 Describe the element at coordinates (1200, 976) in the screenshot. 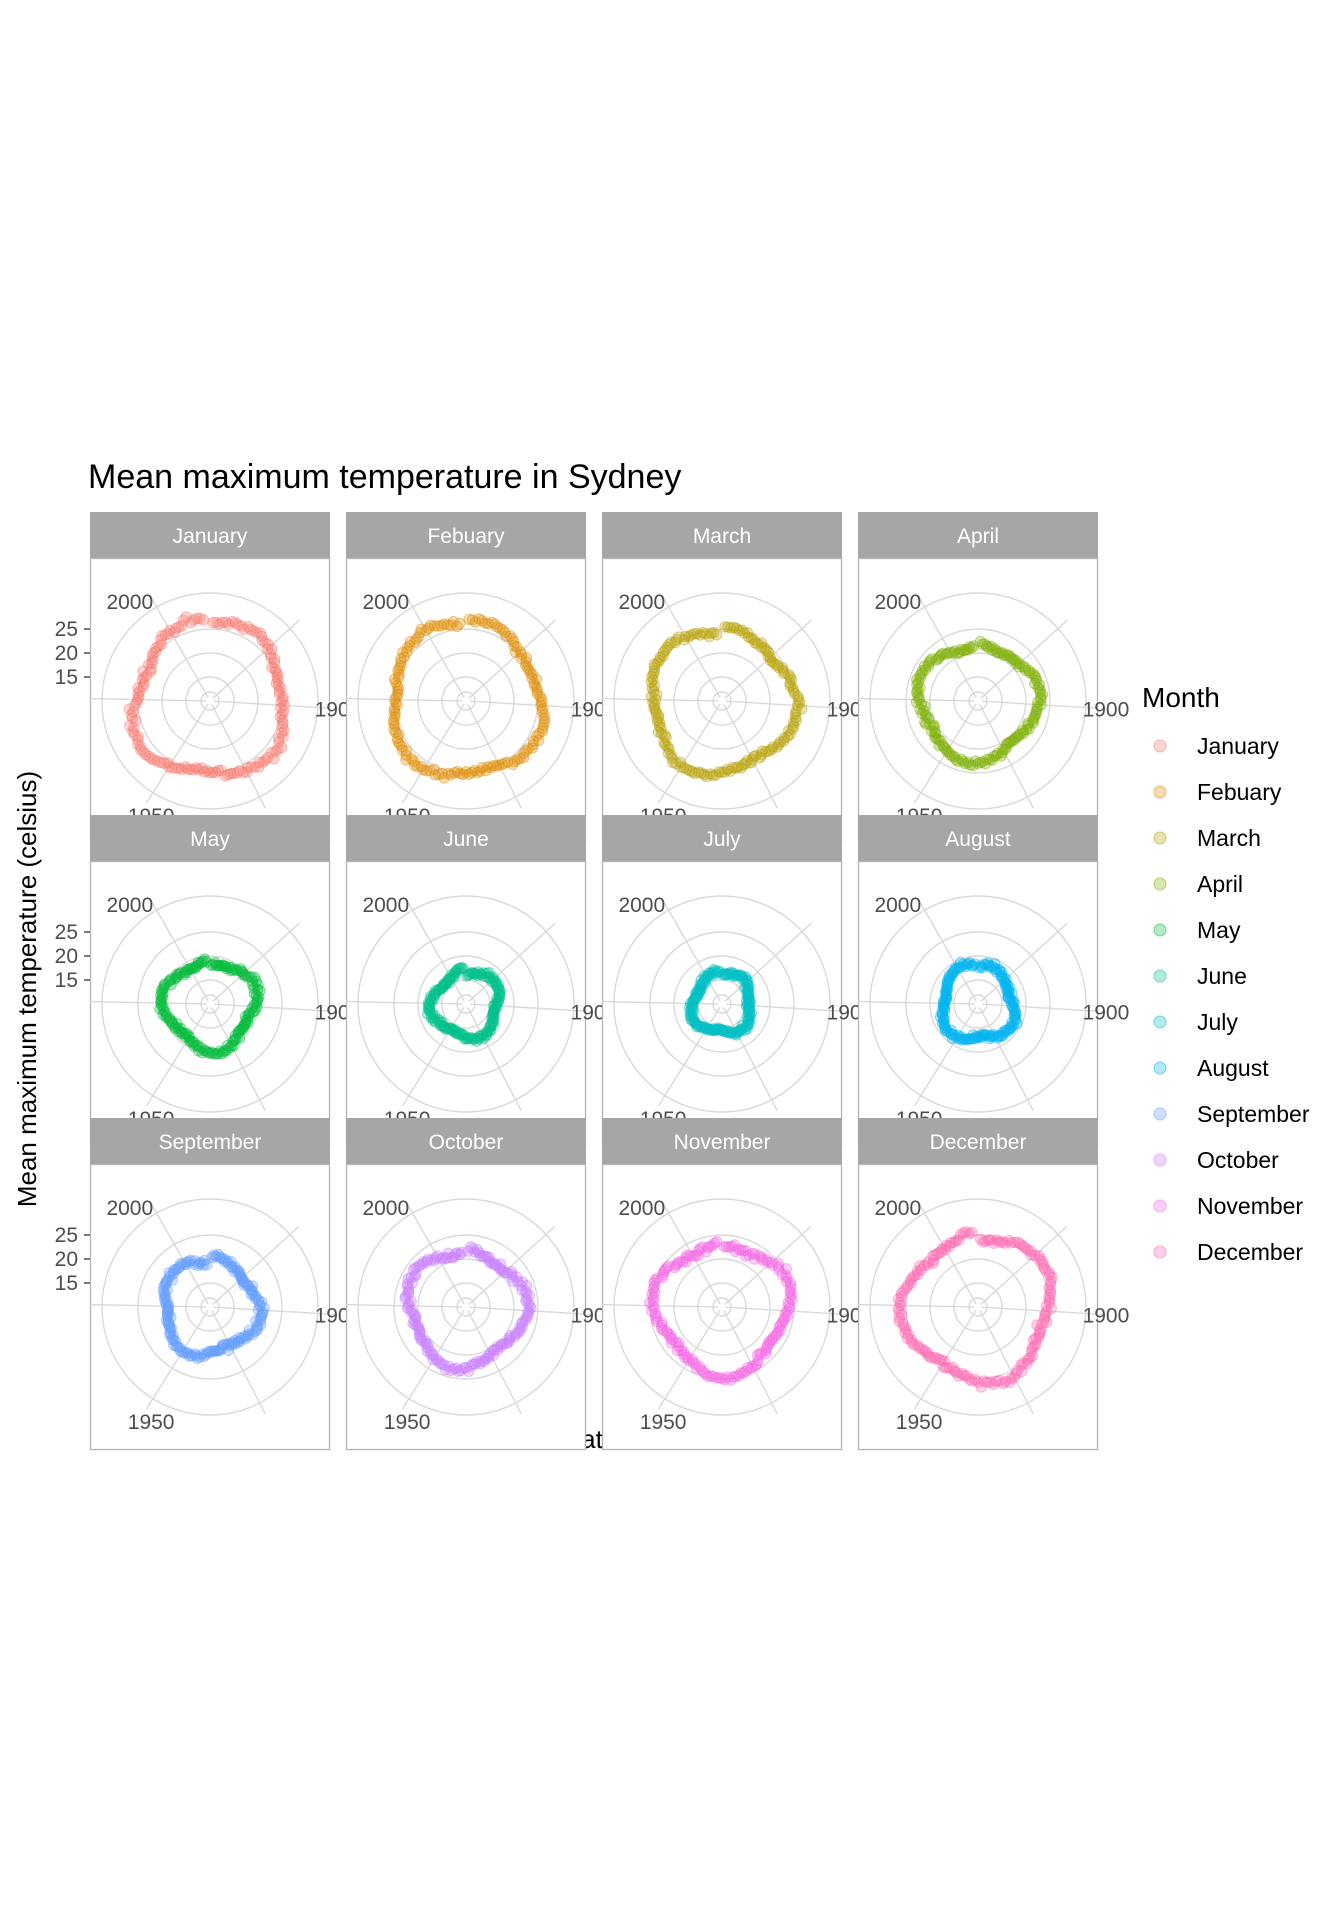

I see `legend-item-june: June` at that location.